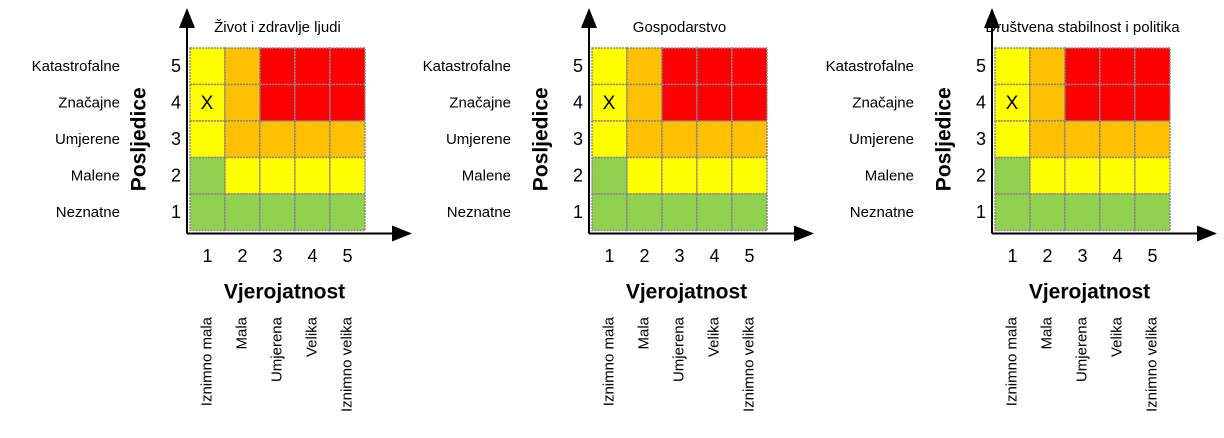 Image resolution: width=1224 pixels, height=438 pixels. I want to click on x-number: 4, so click(1117, 256).